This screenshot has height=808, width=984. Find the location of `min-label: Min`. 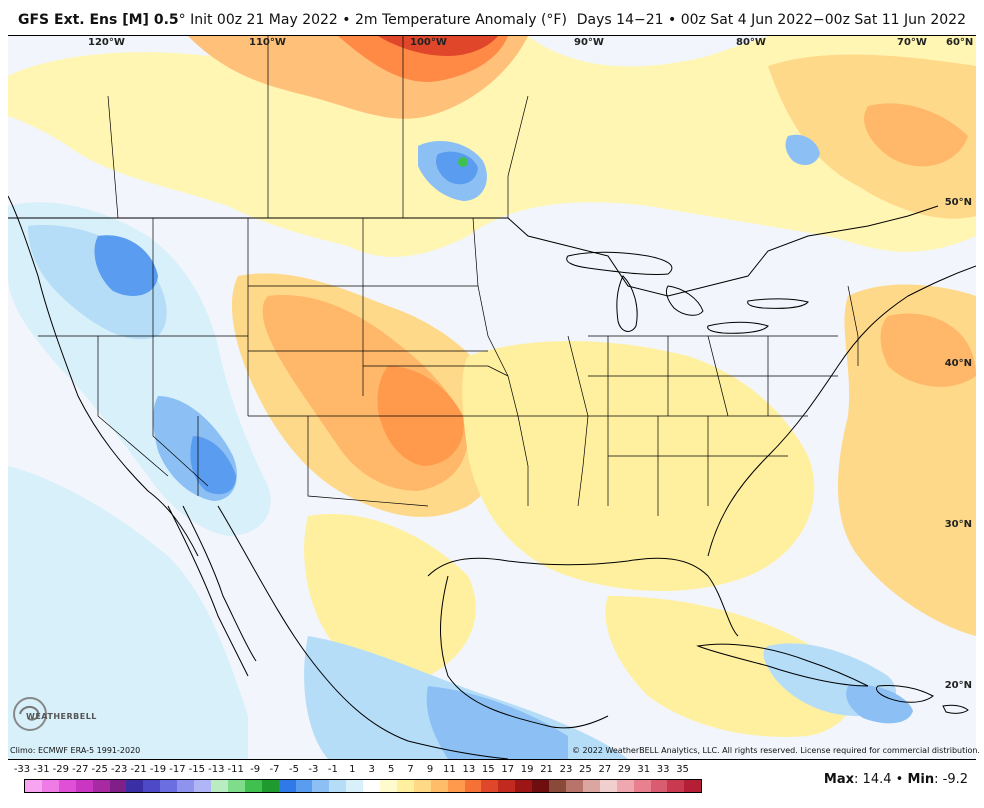

min-label: Min is located at coordinates (921, 779).